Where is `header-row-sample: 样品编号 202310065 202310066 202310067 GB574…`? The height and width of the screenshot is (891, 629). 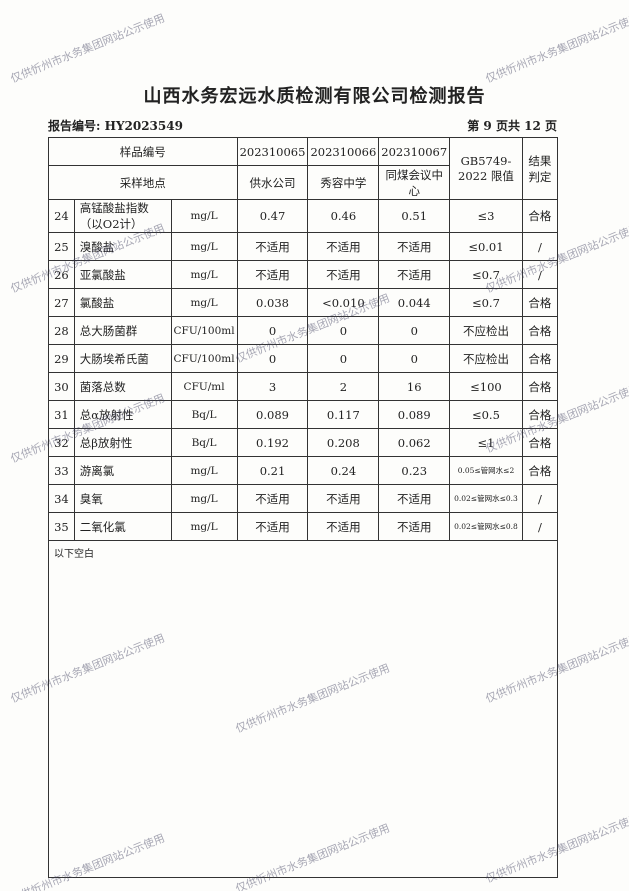 header-row-sample: 样品编号 202310065 202310066 202310067 GB574… is located at coordinates (303, 168).